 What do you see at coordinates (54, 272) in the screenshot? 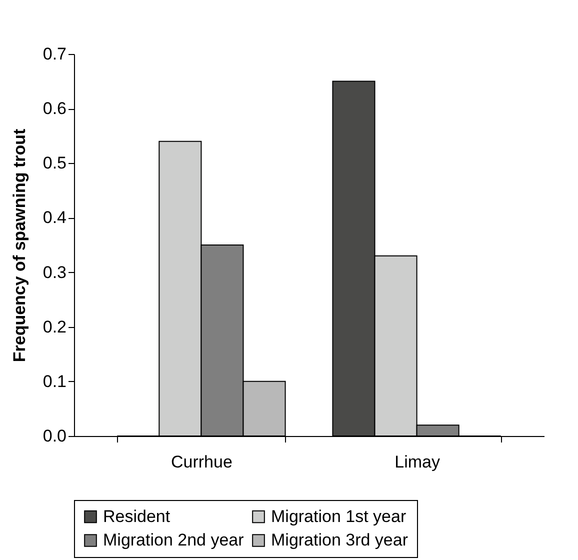
I see `y-tick-label: 0.3` at bounding box center [54, 272].